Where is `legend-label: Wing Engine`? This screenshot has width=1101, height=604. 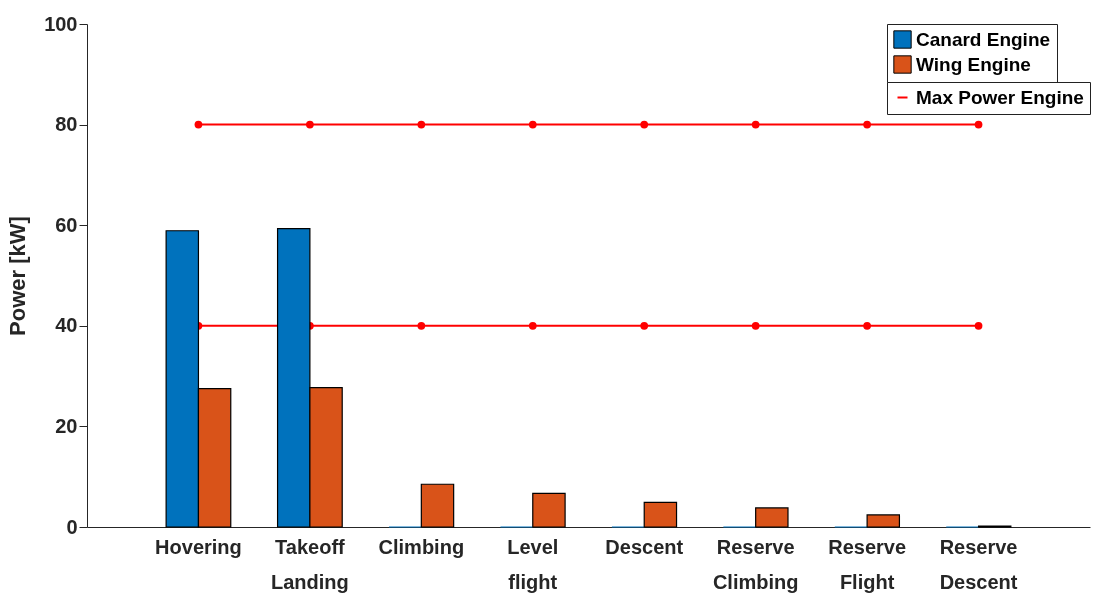
legend-label: Wing Engine is located at coordinates (973, 64).